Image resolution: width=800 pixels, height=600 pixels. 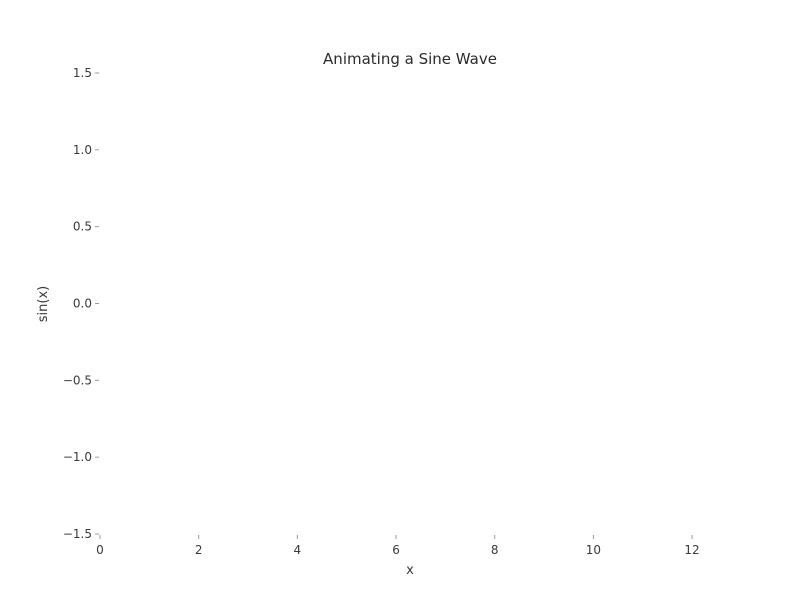 What do you see at coordinates (82, 73) in the screenshot?
I see `y-tick-label: 1.5` at bounding box center [82, 73].